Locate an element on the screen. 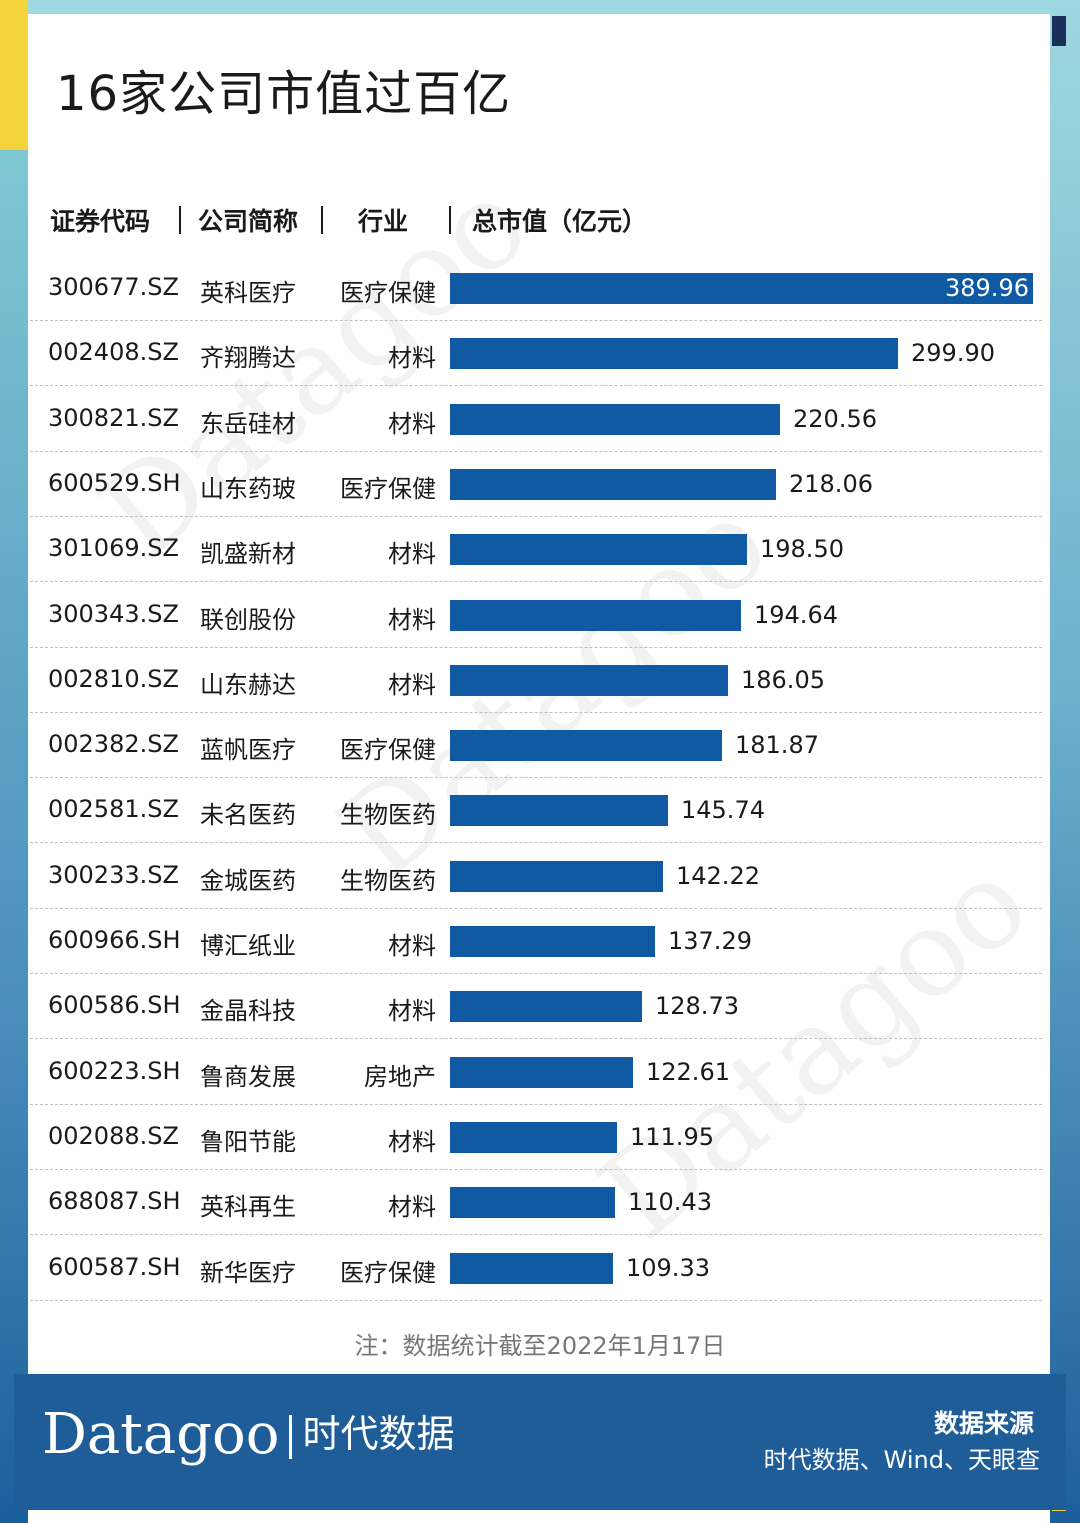  datagoo-logo: Datagoo 时代数据 is located at coordinates (248, 1434).